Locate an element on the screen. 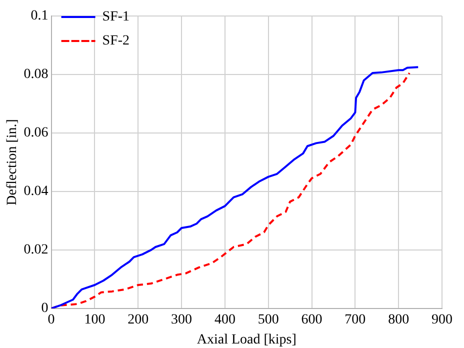 This screenshot has width=464, height=348. y-tick-label: 0.02 is located at coordinates (36, 250).